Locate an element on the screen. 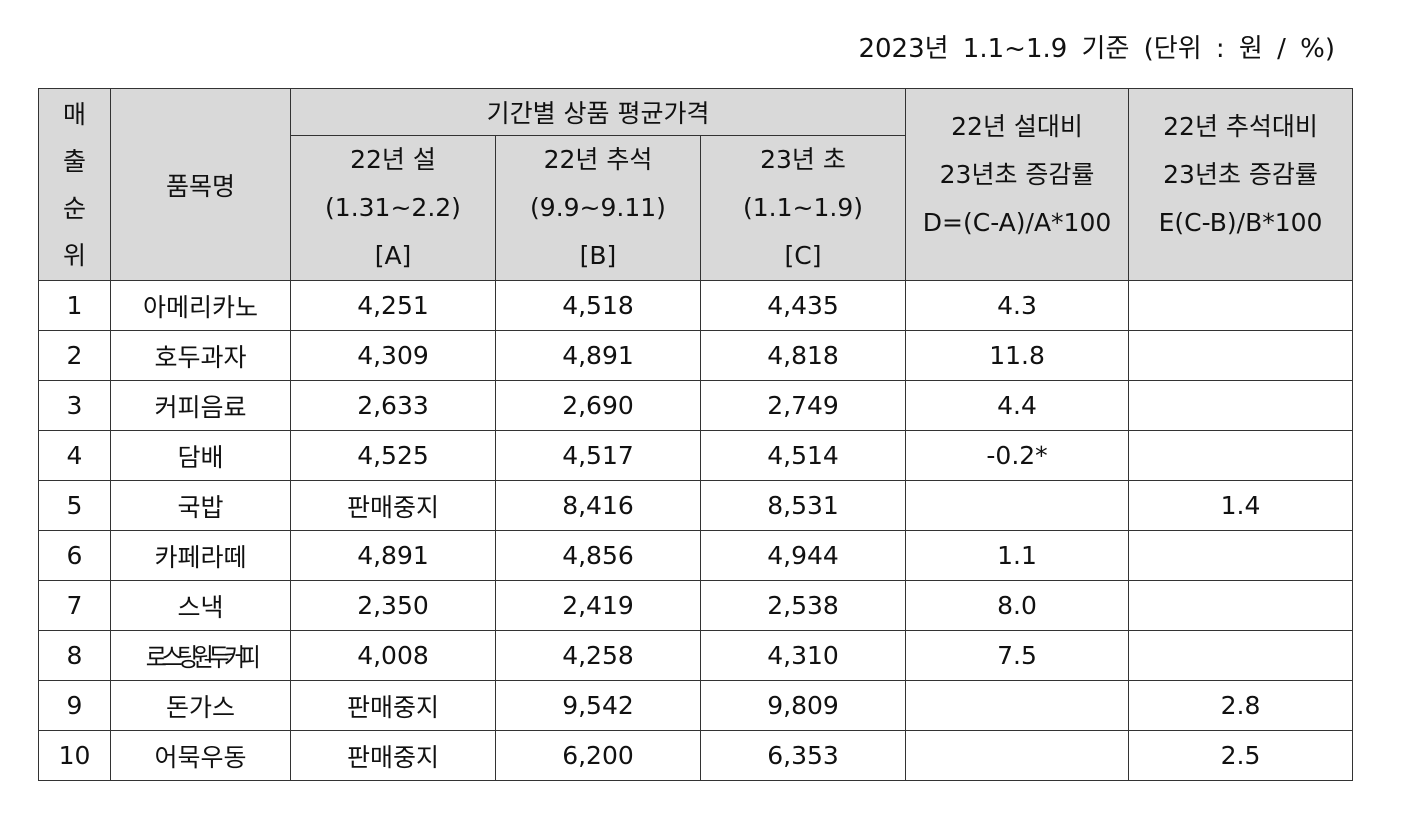 Image resolution: width=1411 pixels, height=813 pixels. table-row: 2 호두과자 4,309 4,891 4,818 11.8 is located at coordinates (696, 355).